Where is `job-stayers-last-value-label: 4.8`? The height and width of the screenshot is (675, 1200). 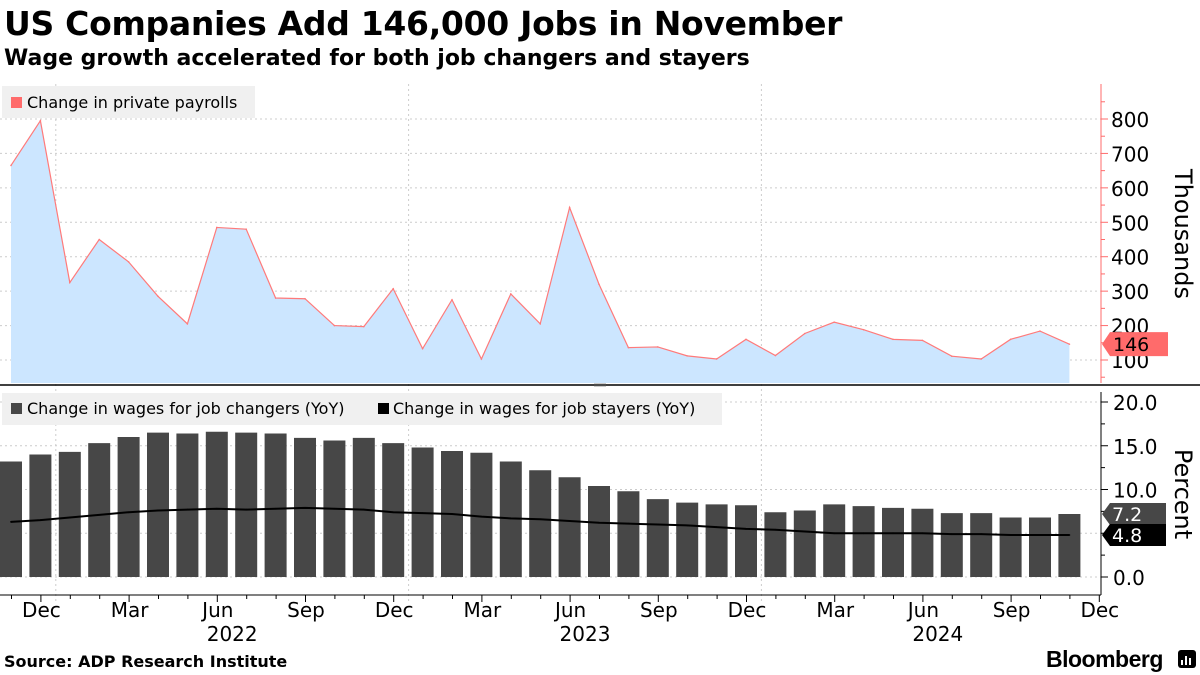 job-stayers-last-value-label: 4.8 is located at coordinates (1127, 536).